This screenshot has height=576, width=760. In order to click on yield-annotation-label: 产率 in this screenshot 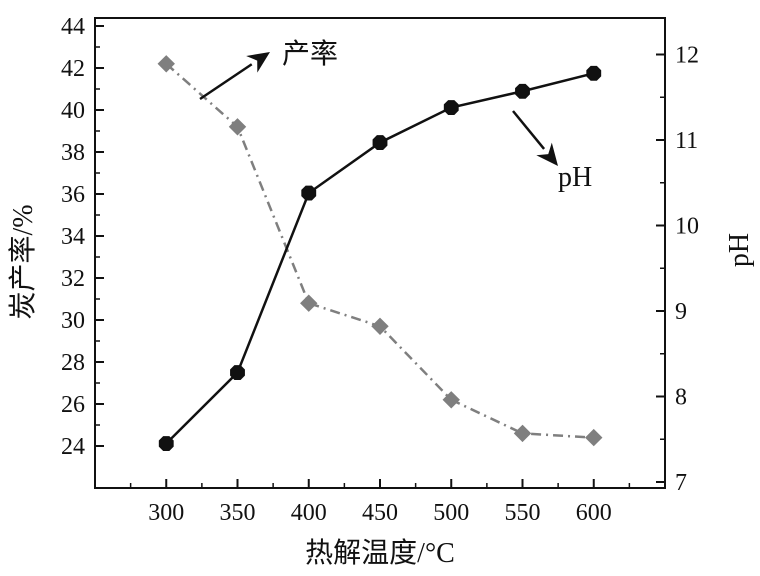, I will do `click(310, 54)`.